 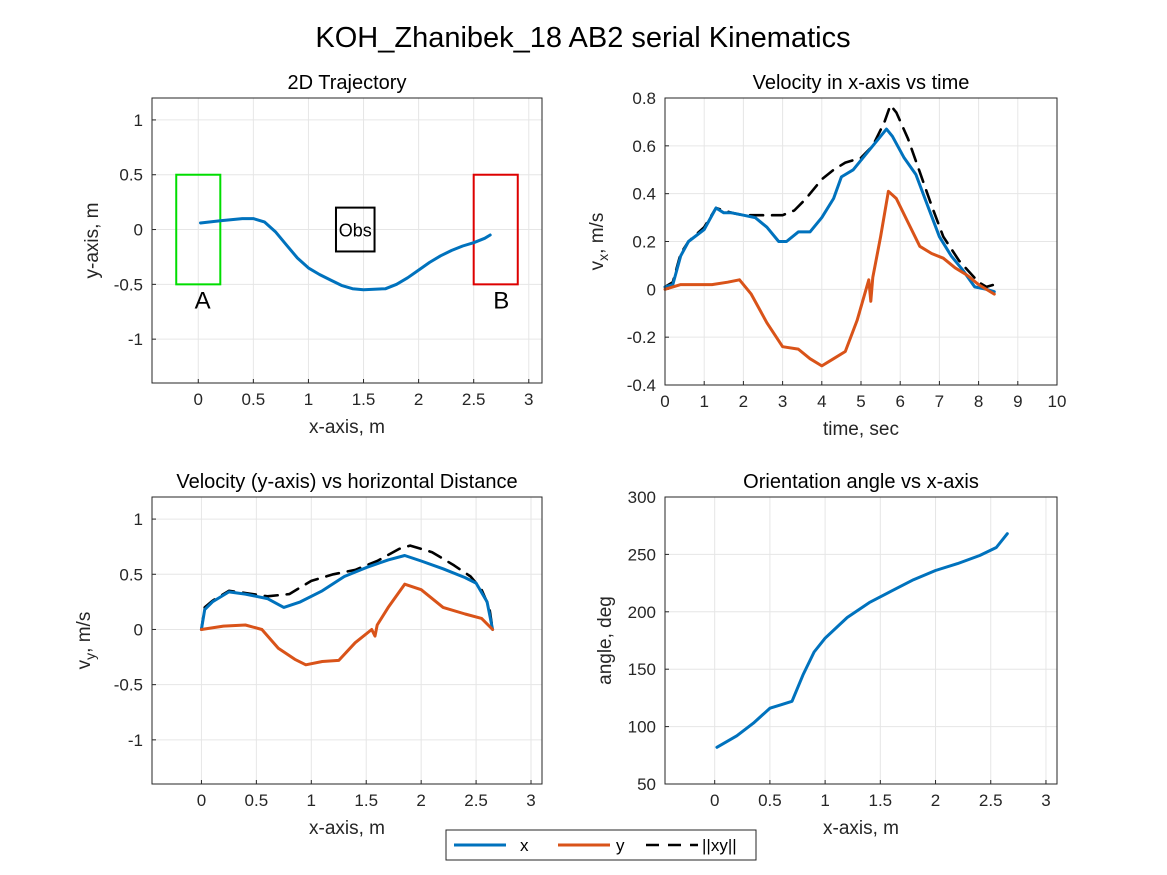 I want to click on legend: x y ||xy||, so click(x=601, y=845).